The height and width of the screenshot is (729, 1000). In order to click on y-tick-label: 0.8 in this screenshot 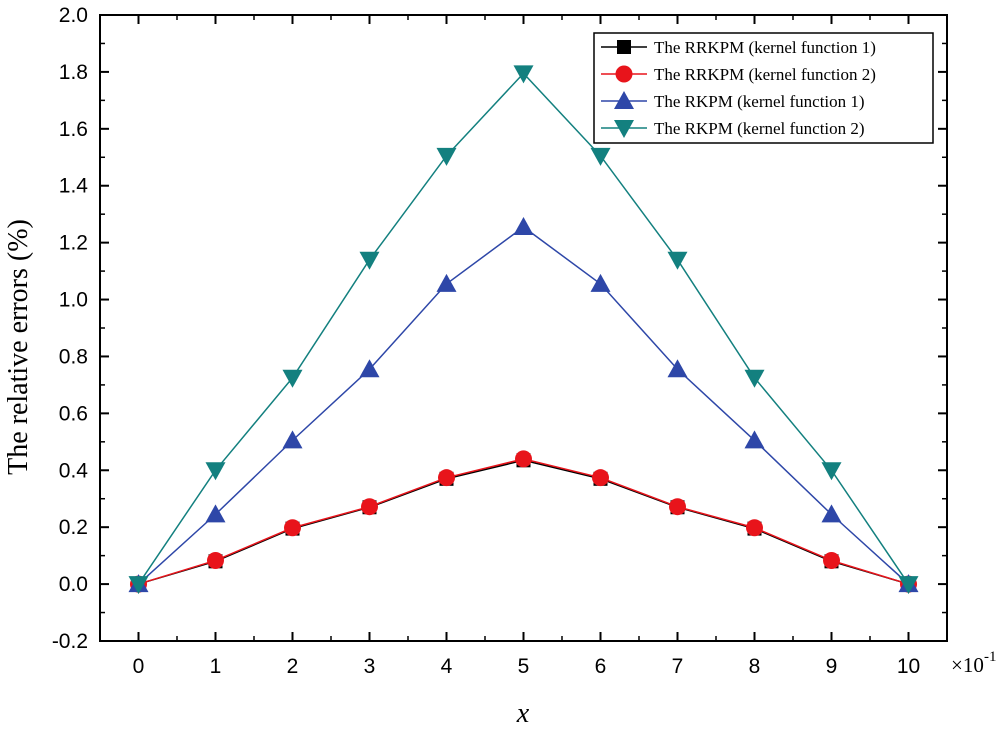, I will do `click(73, 356)`.